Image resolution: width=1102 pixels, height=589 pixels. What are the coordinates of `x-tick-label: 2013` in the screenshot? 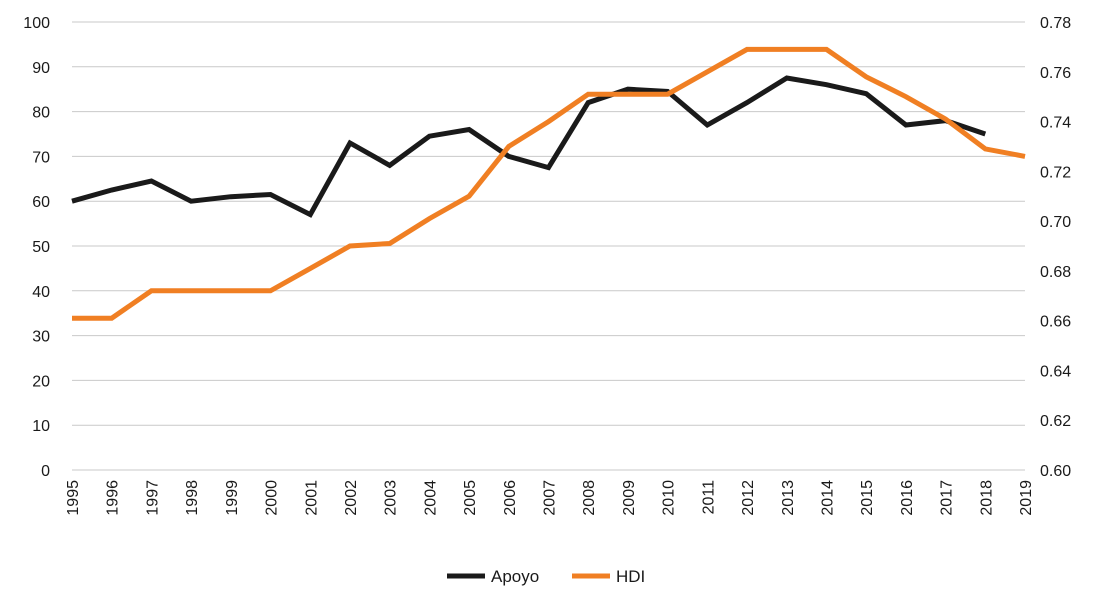 It's located at (788, 498).